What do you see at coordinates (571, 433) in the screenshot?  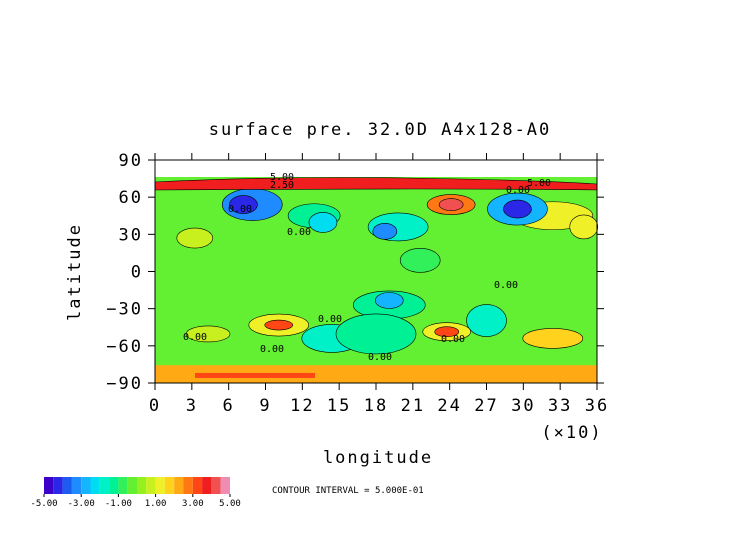 I see `x-scale-note: (×10)` at bounding box center [571, 433].